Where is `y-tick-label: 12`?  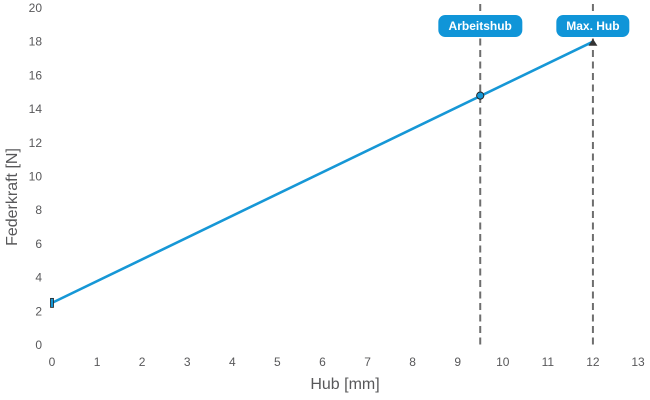 y-tick-label: 12 is located at coordinates (36, 143).